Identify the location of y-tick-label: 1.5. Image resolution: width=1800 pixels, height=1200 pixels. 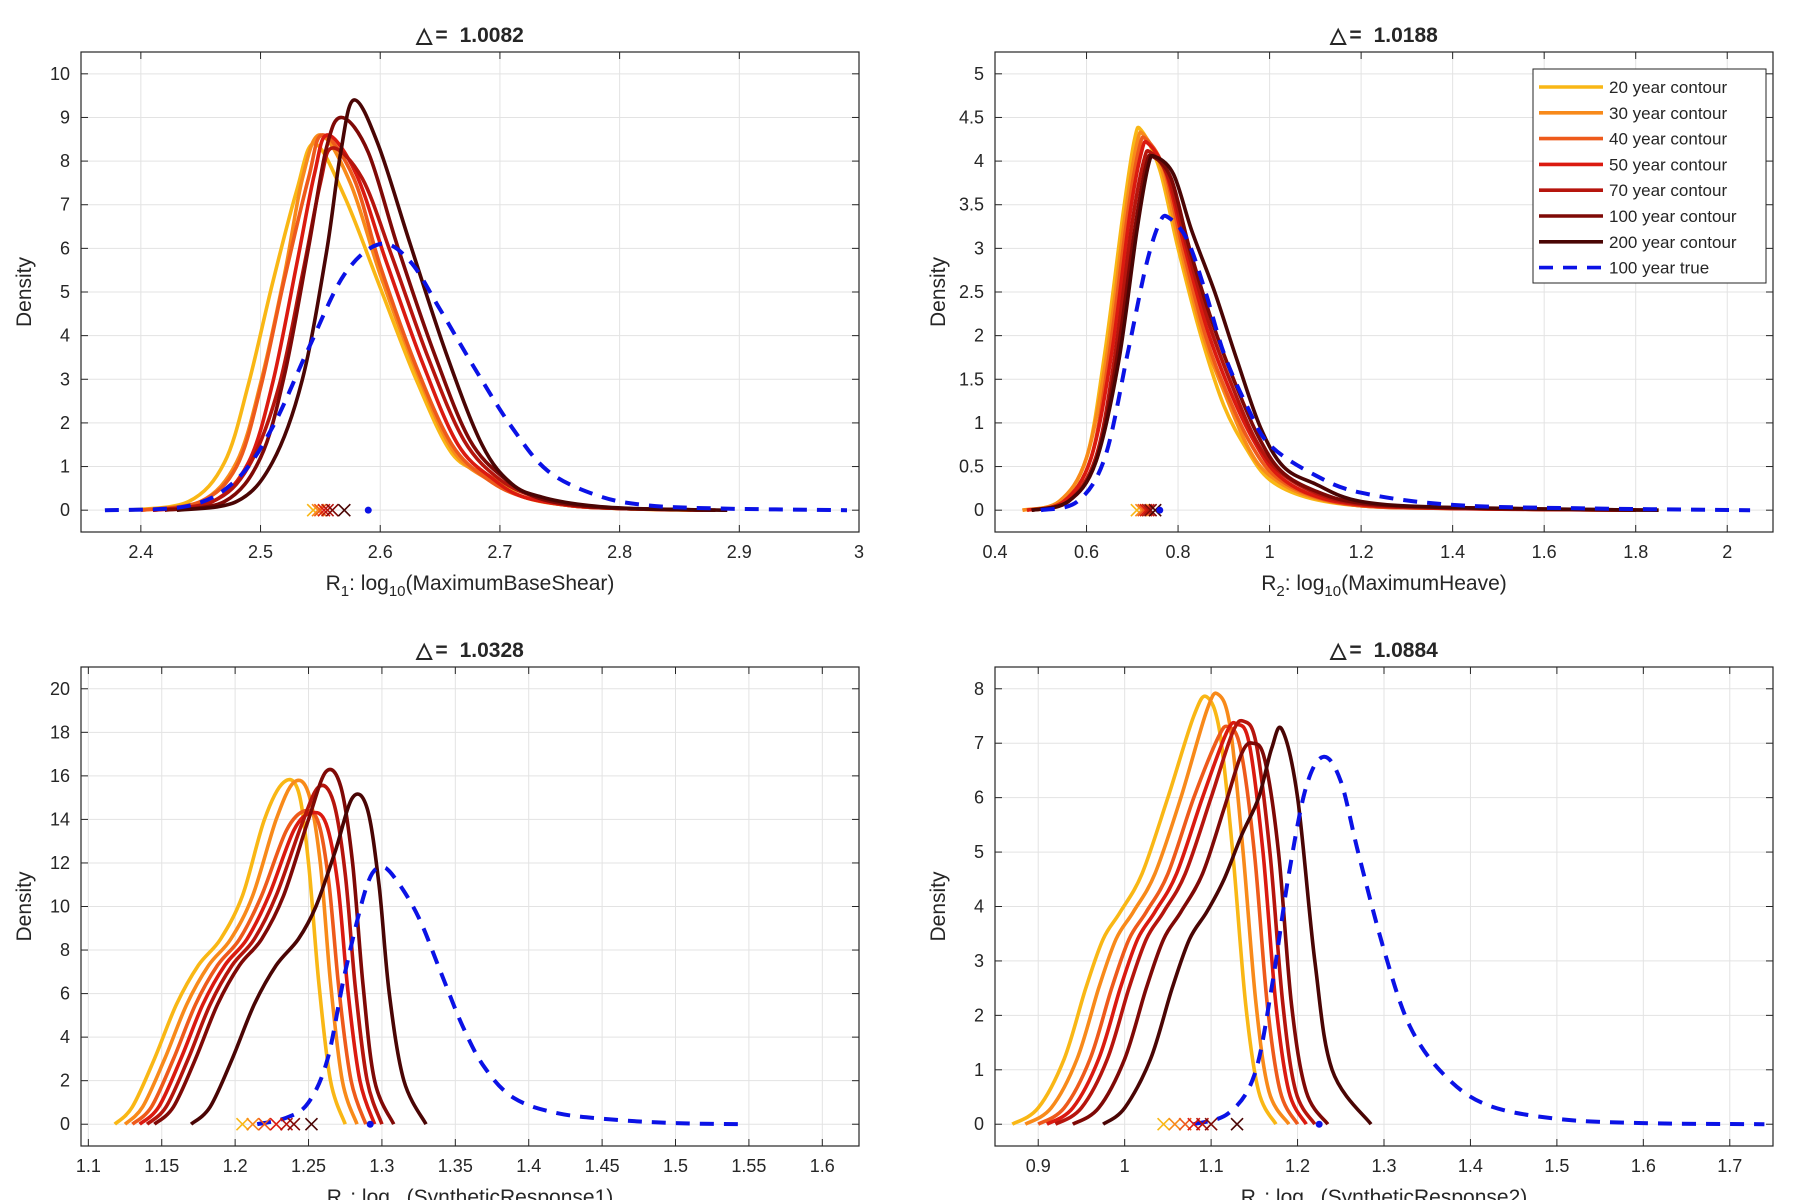
(971, 379).